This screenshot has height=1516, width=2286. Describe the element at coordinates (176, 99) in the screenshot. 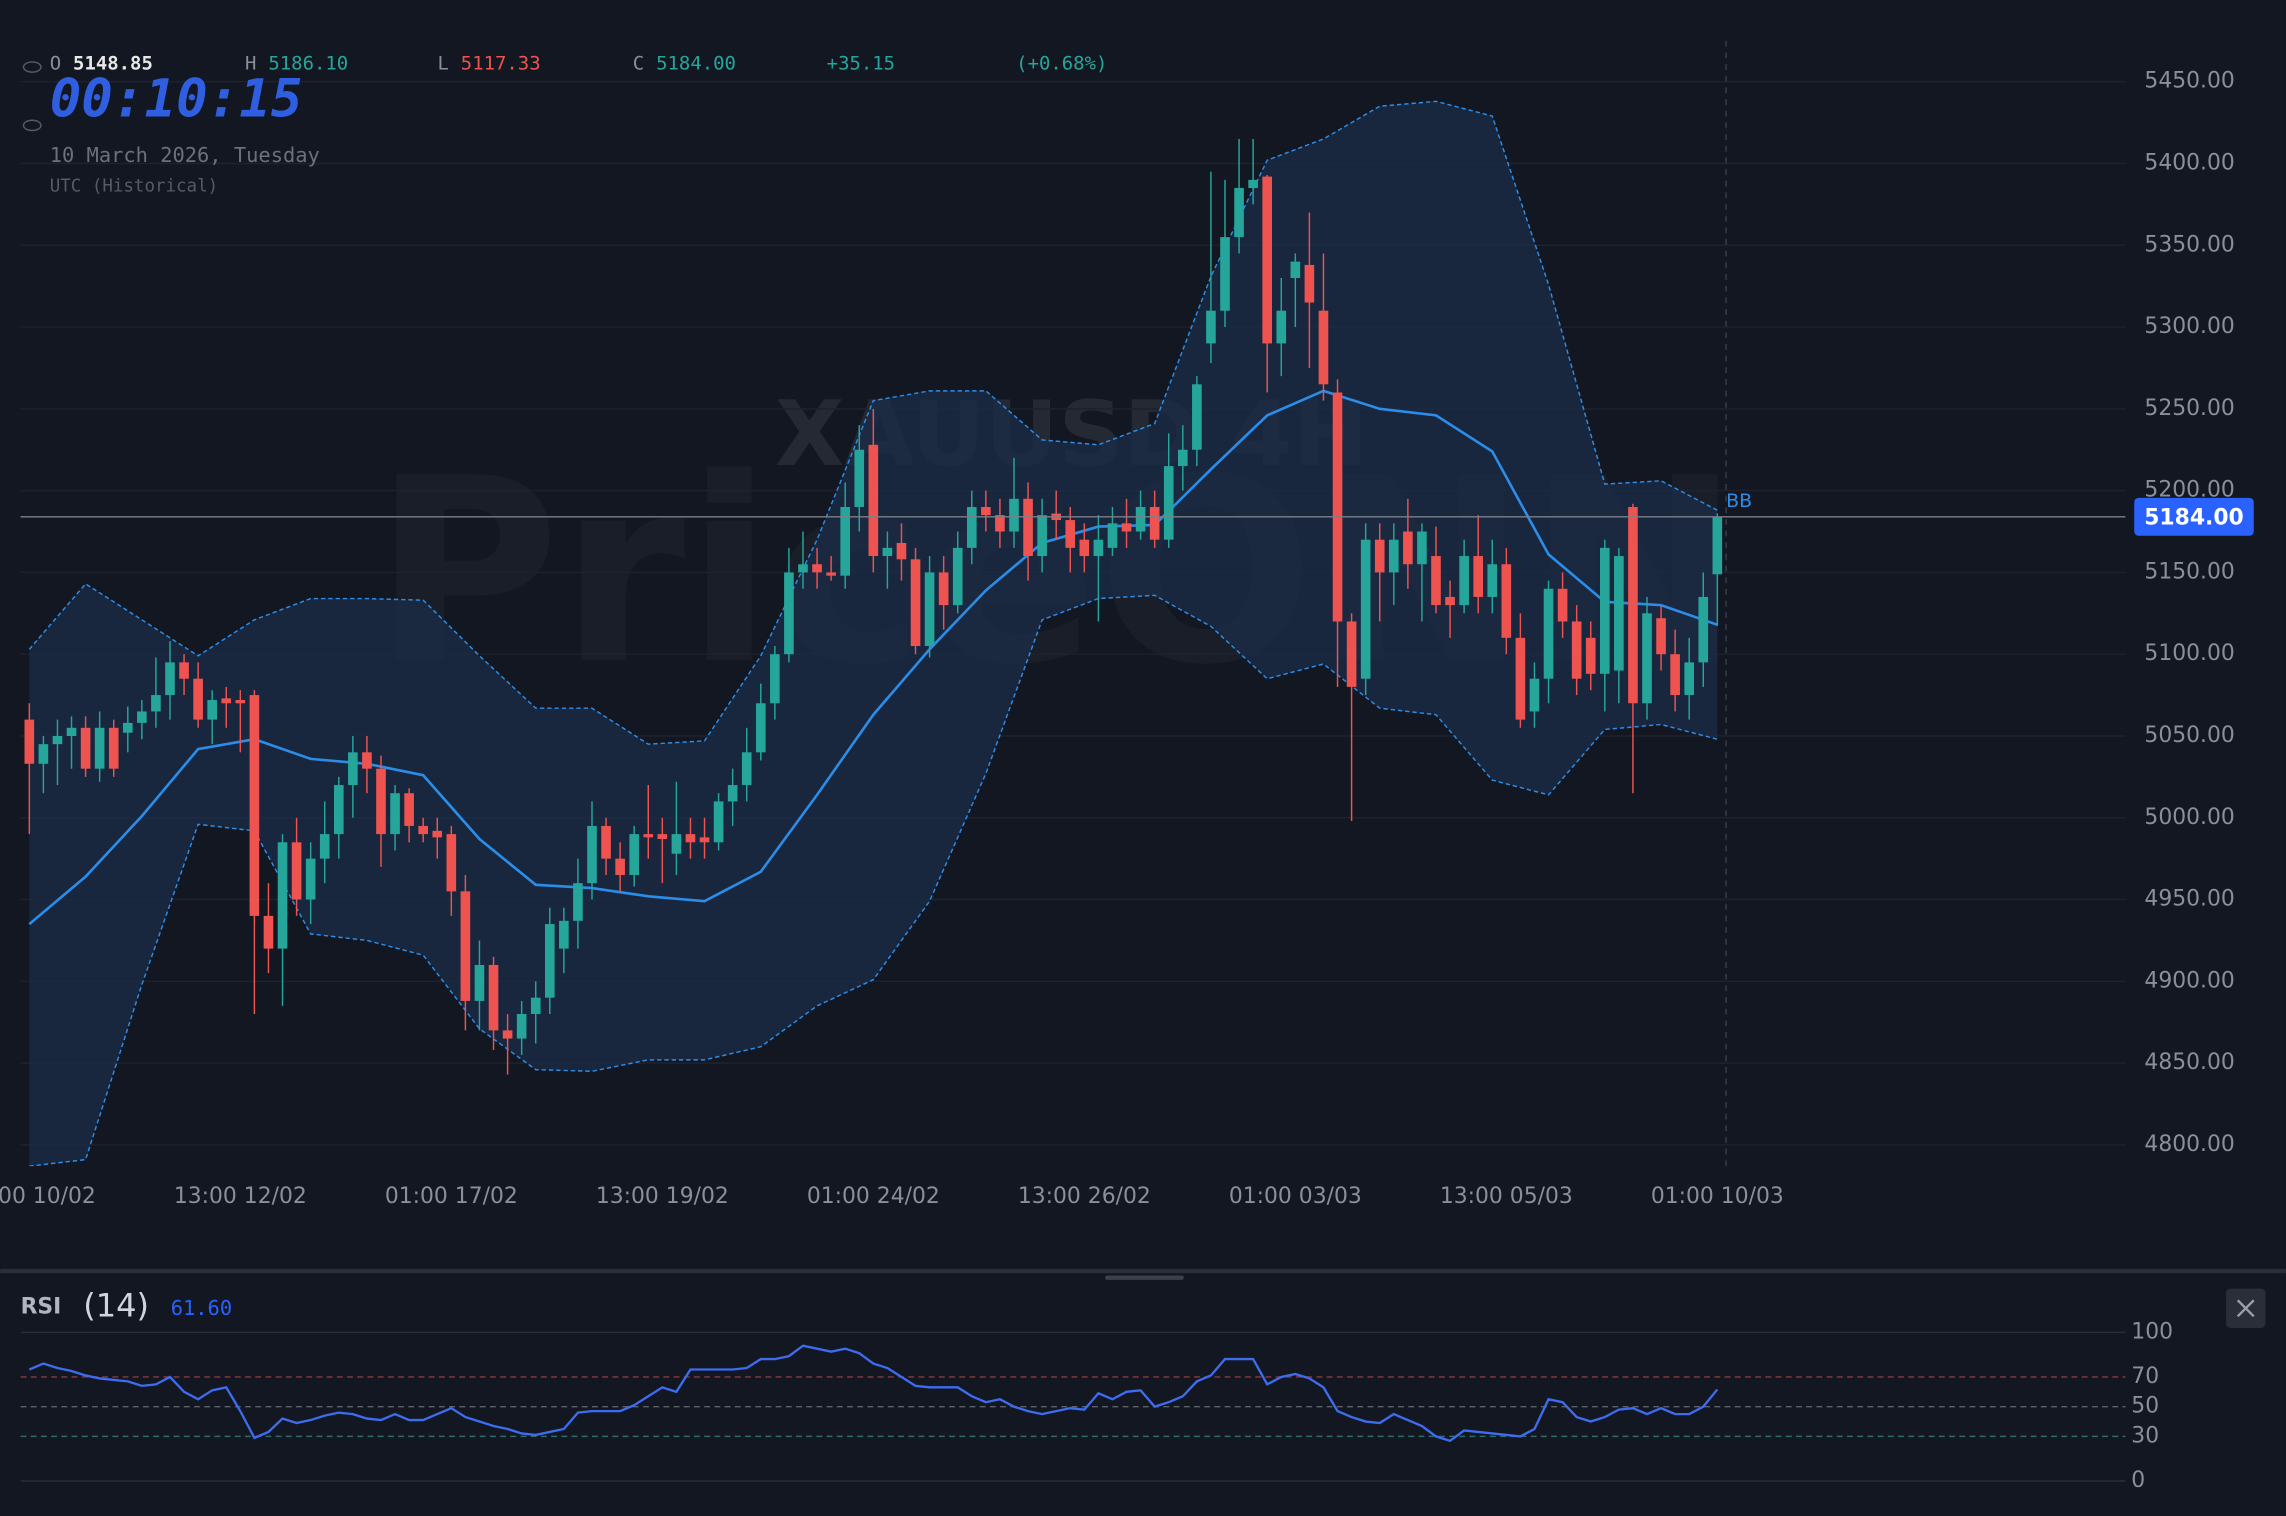

I see `clock: 00:10:15` at that location.